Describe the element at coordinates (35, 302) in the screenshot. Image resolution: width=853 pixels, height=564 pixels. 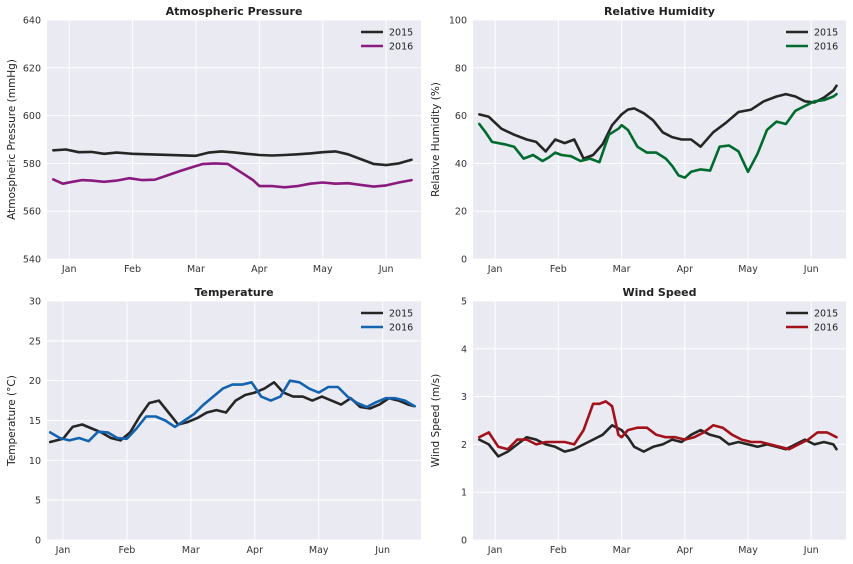
I see `y-tick-label: 30` at that location.